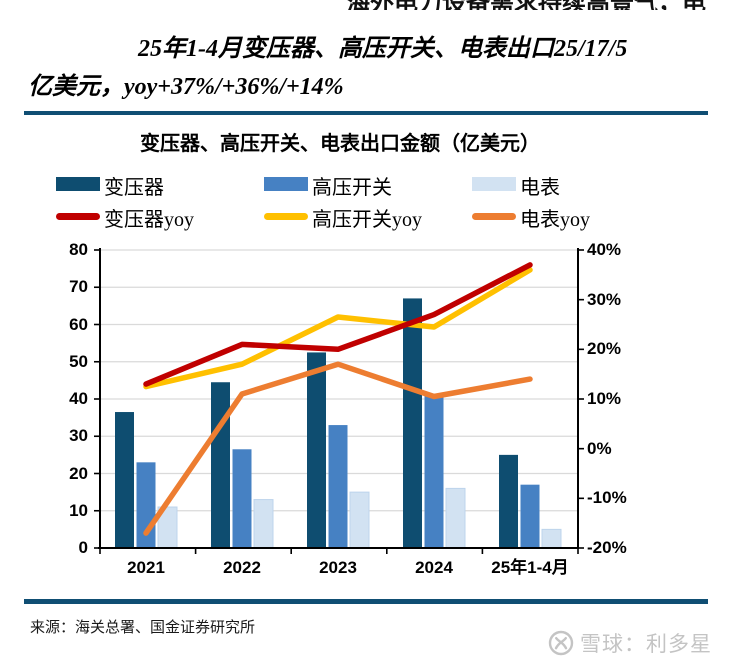 The image size is (732, 667). I want to click on line-变压器yoy, so click(338, 324).